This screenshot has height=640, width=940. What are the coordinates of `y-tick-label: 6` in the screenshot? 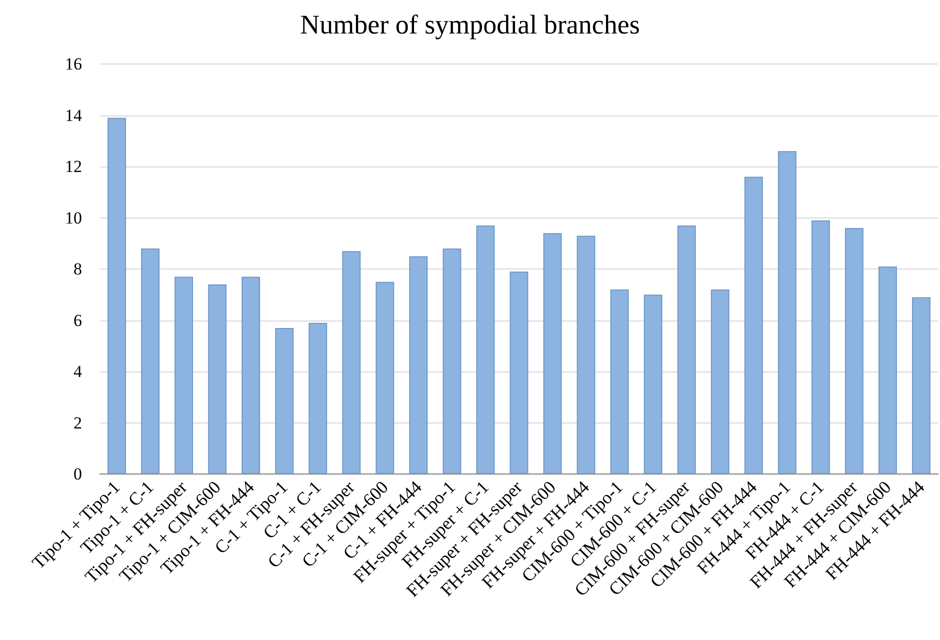 It's located at (78, 320).